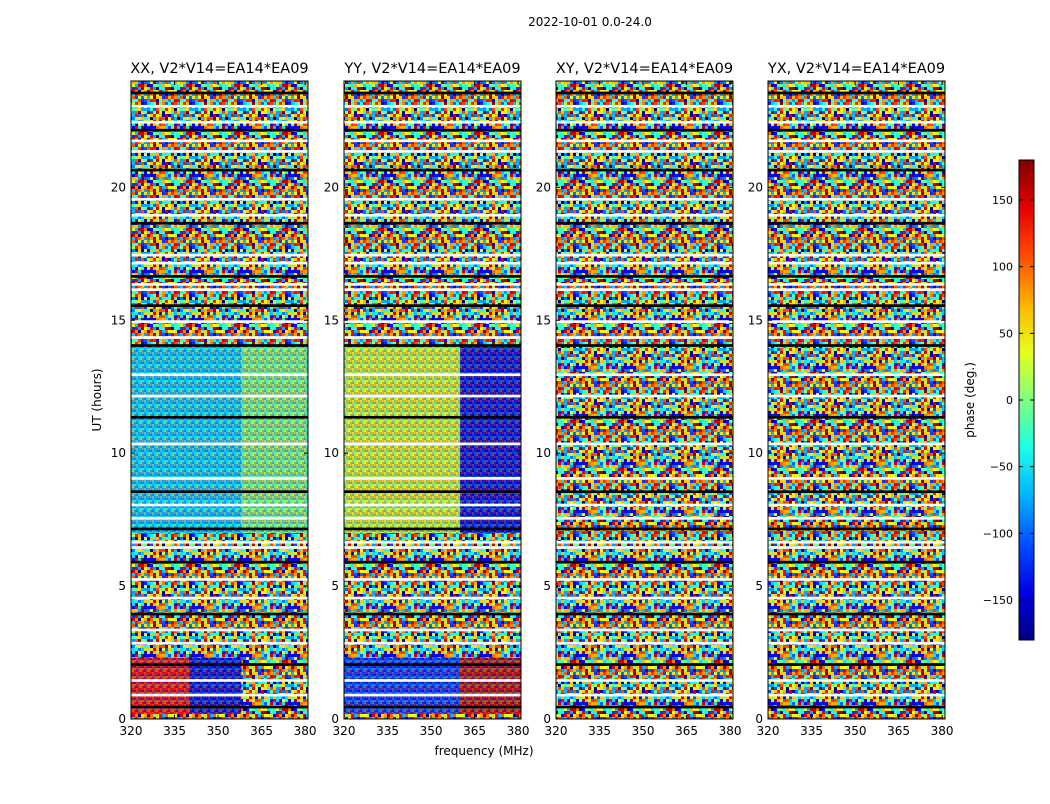 The height and width of the screenshot is (804, 1050). I want to click on y-tick-label: 5, so click(759, 586).